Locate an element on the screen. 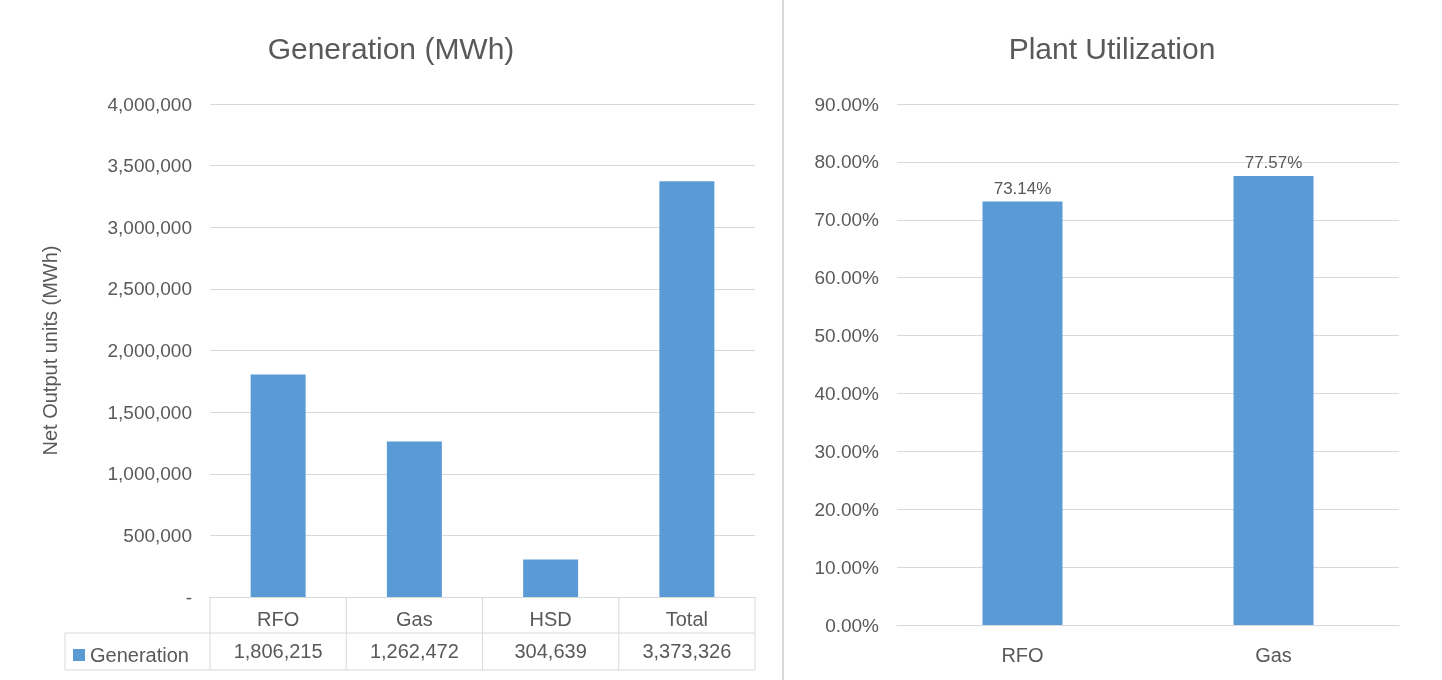 The height and width of the screenshot is (680, 1442). y-tick-label: 70.00% is located at coordinates (847, 220).